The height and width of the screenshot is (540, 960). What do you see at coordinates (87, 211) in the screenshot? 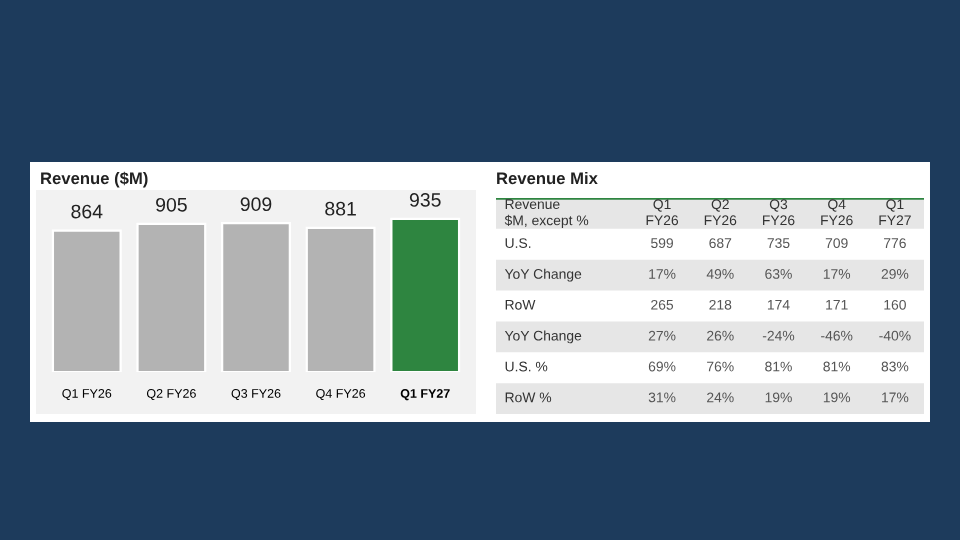
I see `data-label: 864` at bounding box center [87, 211].